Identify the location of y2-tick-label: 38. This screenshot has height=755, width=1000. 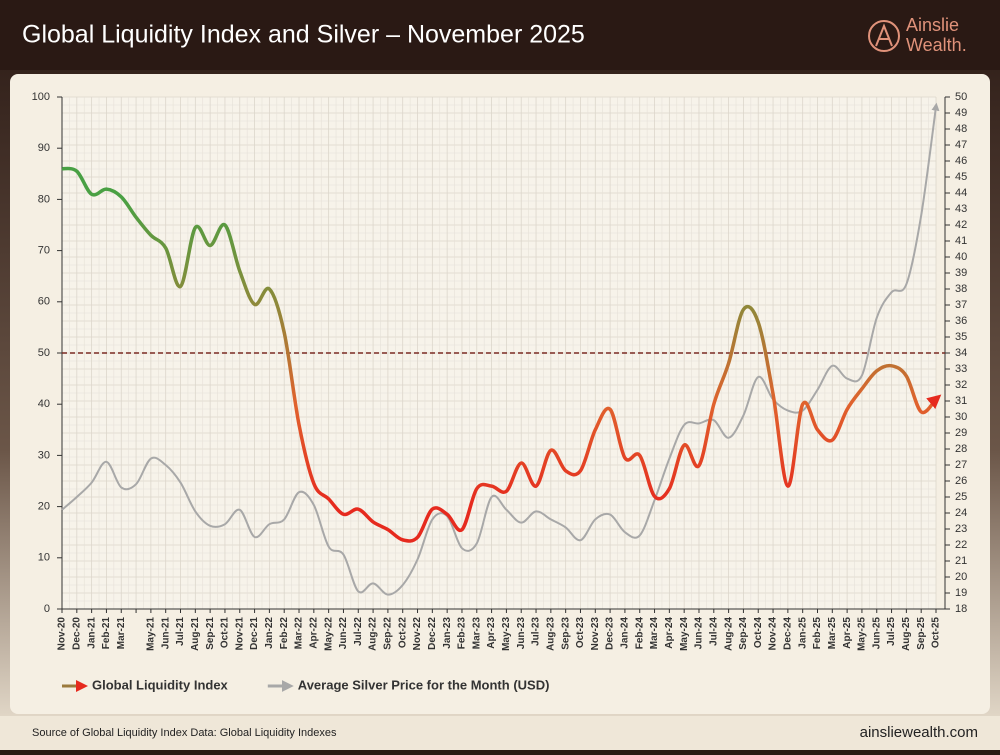
(961, 289).